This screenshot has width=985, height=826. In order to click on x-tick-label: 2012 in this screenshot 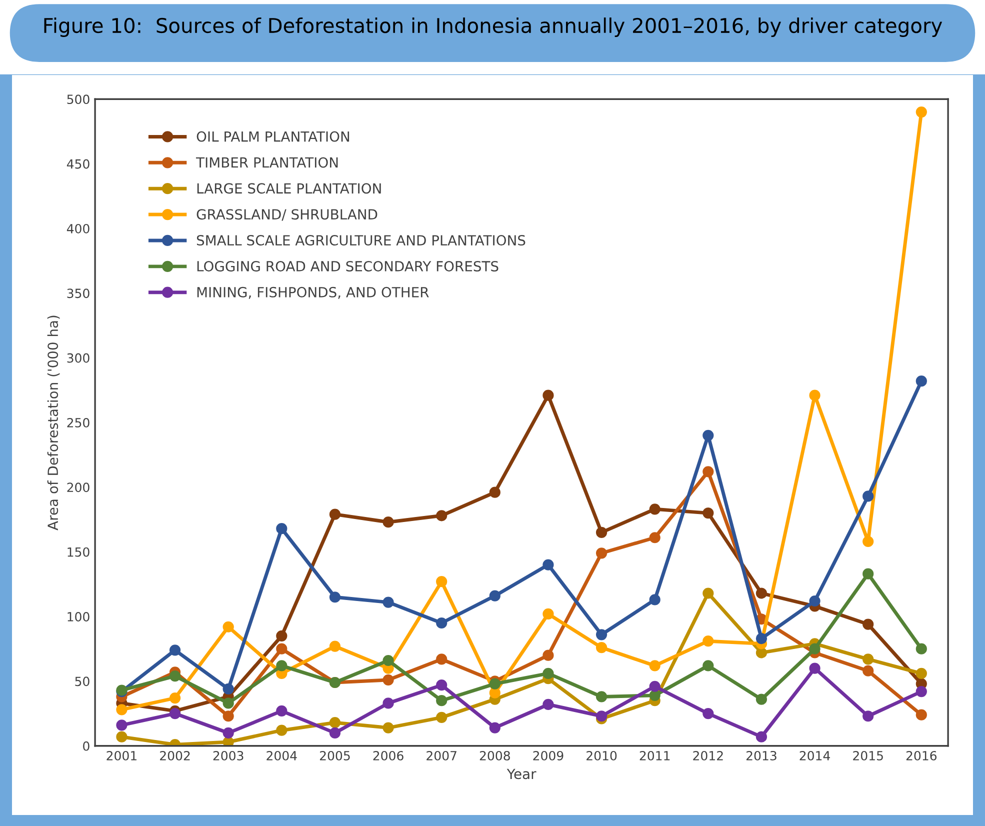, I will do `click(708, 755)`.